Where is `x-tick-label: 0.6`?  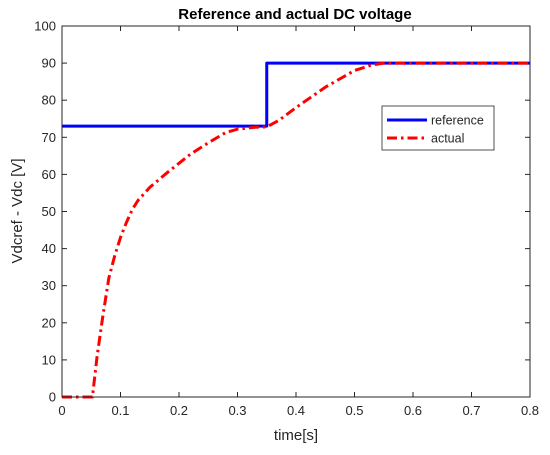
x-tick-label: 0.6 is located at coordinates (413, 410).